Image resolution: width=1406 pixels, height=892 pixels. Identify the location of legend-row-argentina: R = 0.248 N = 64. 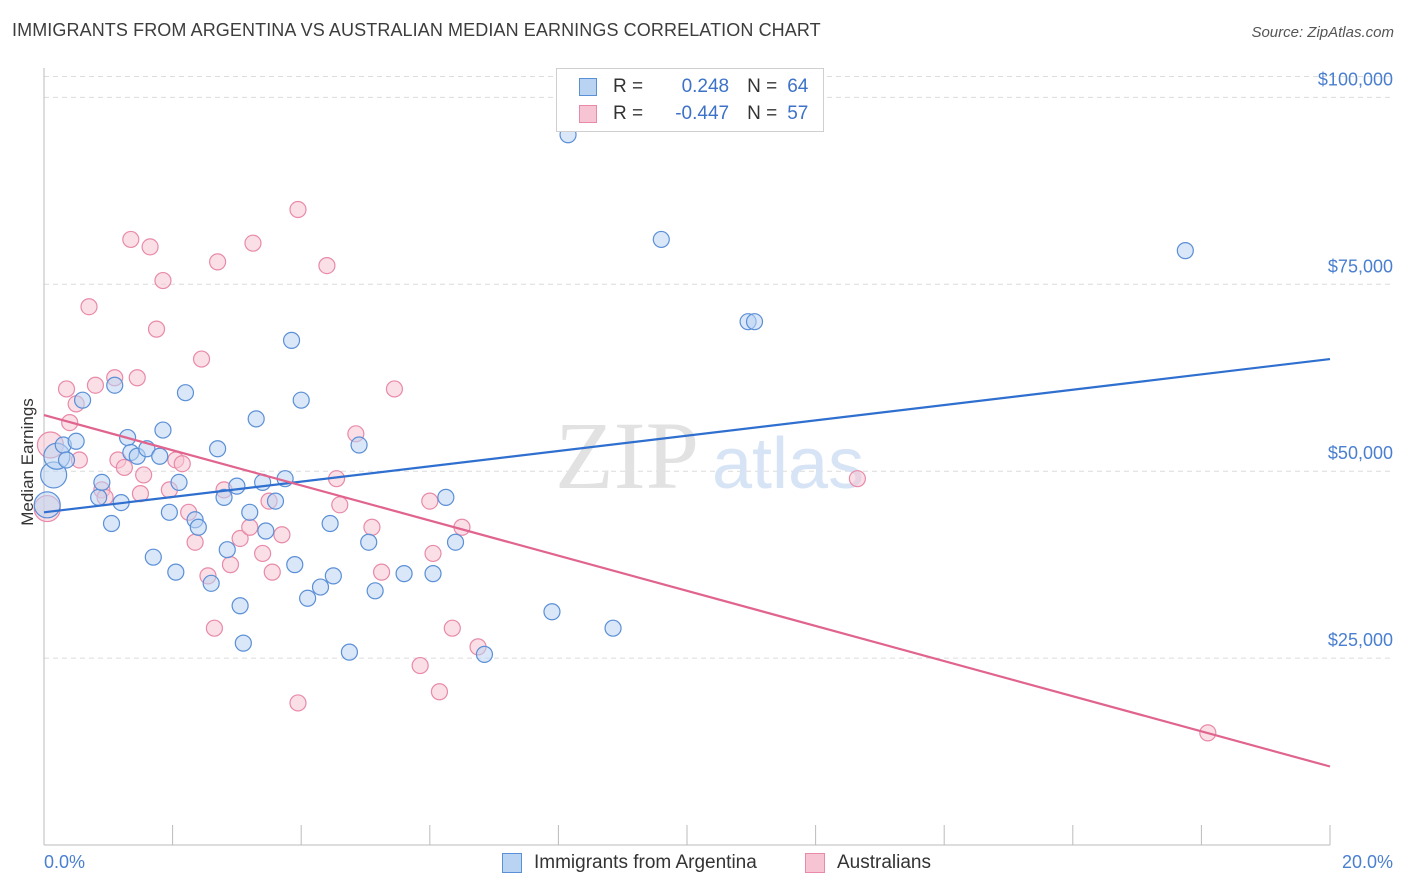
(693, 87).